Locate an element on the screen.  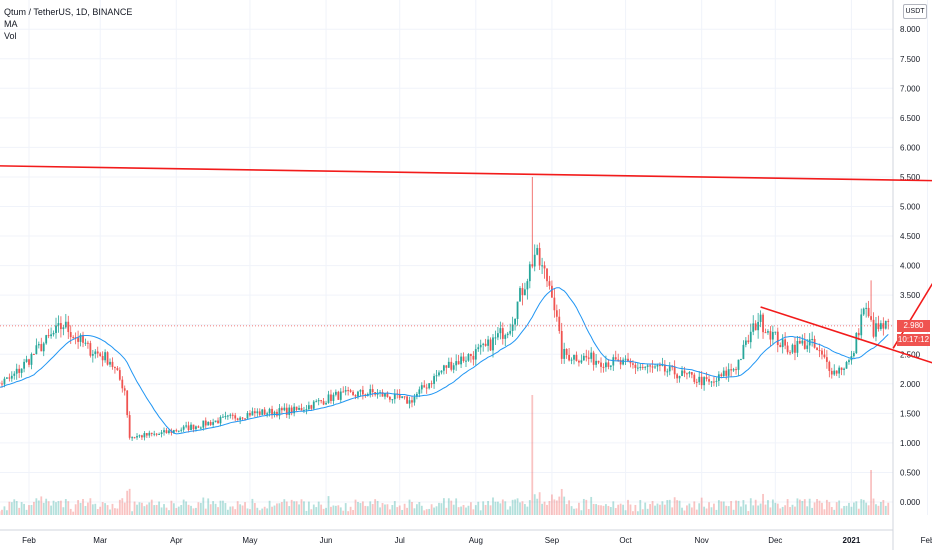
y-tick-label: 2.000 is located at coordinates (910, 384).